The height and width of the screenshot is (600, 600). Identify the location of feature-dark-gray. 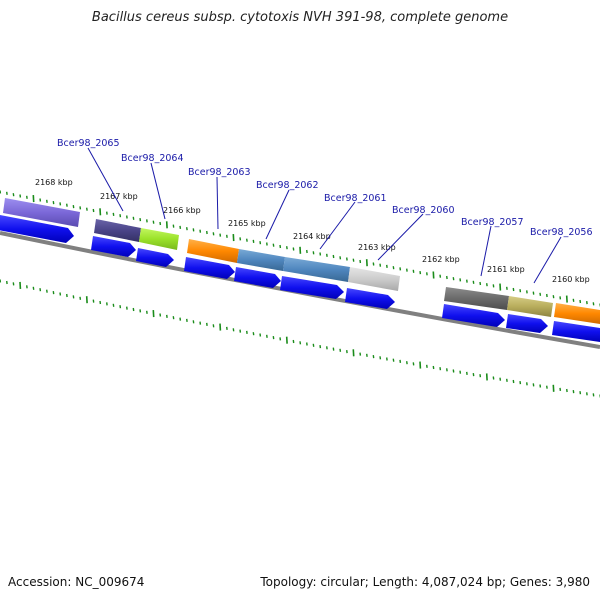
(476, 298).